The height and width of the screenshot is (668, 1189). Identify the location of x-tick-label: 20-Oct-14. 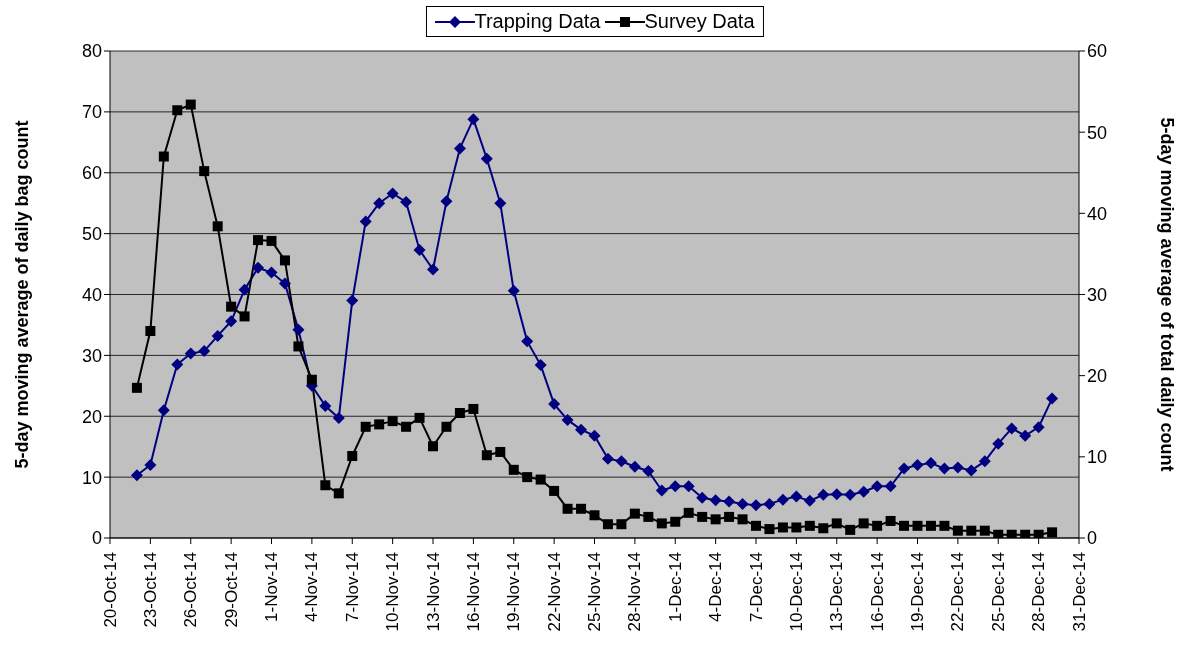
(110, 590).